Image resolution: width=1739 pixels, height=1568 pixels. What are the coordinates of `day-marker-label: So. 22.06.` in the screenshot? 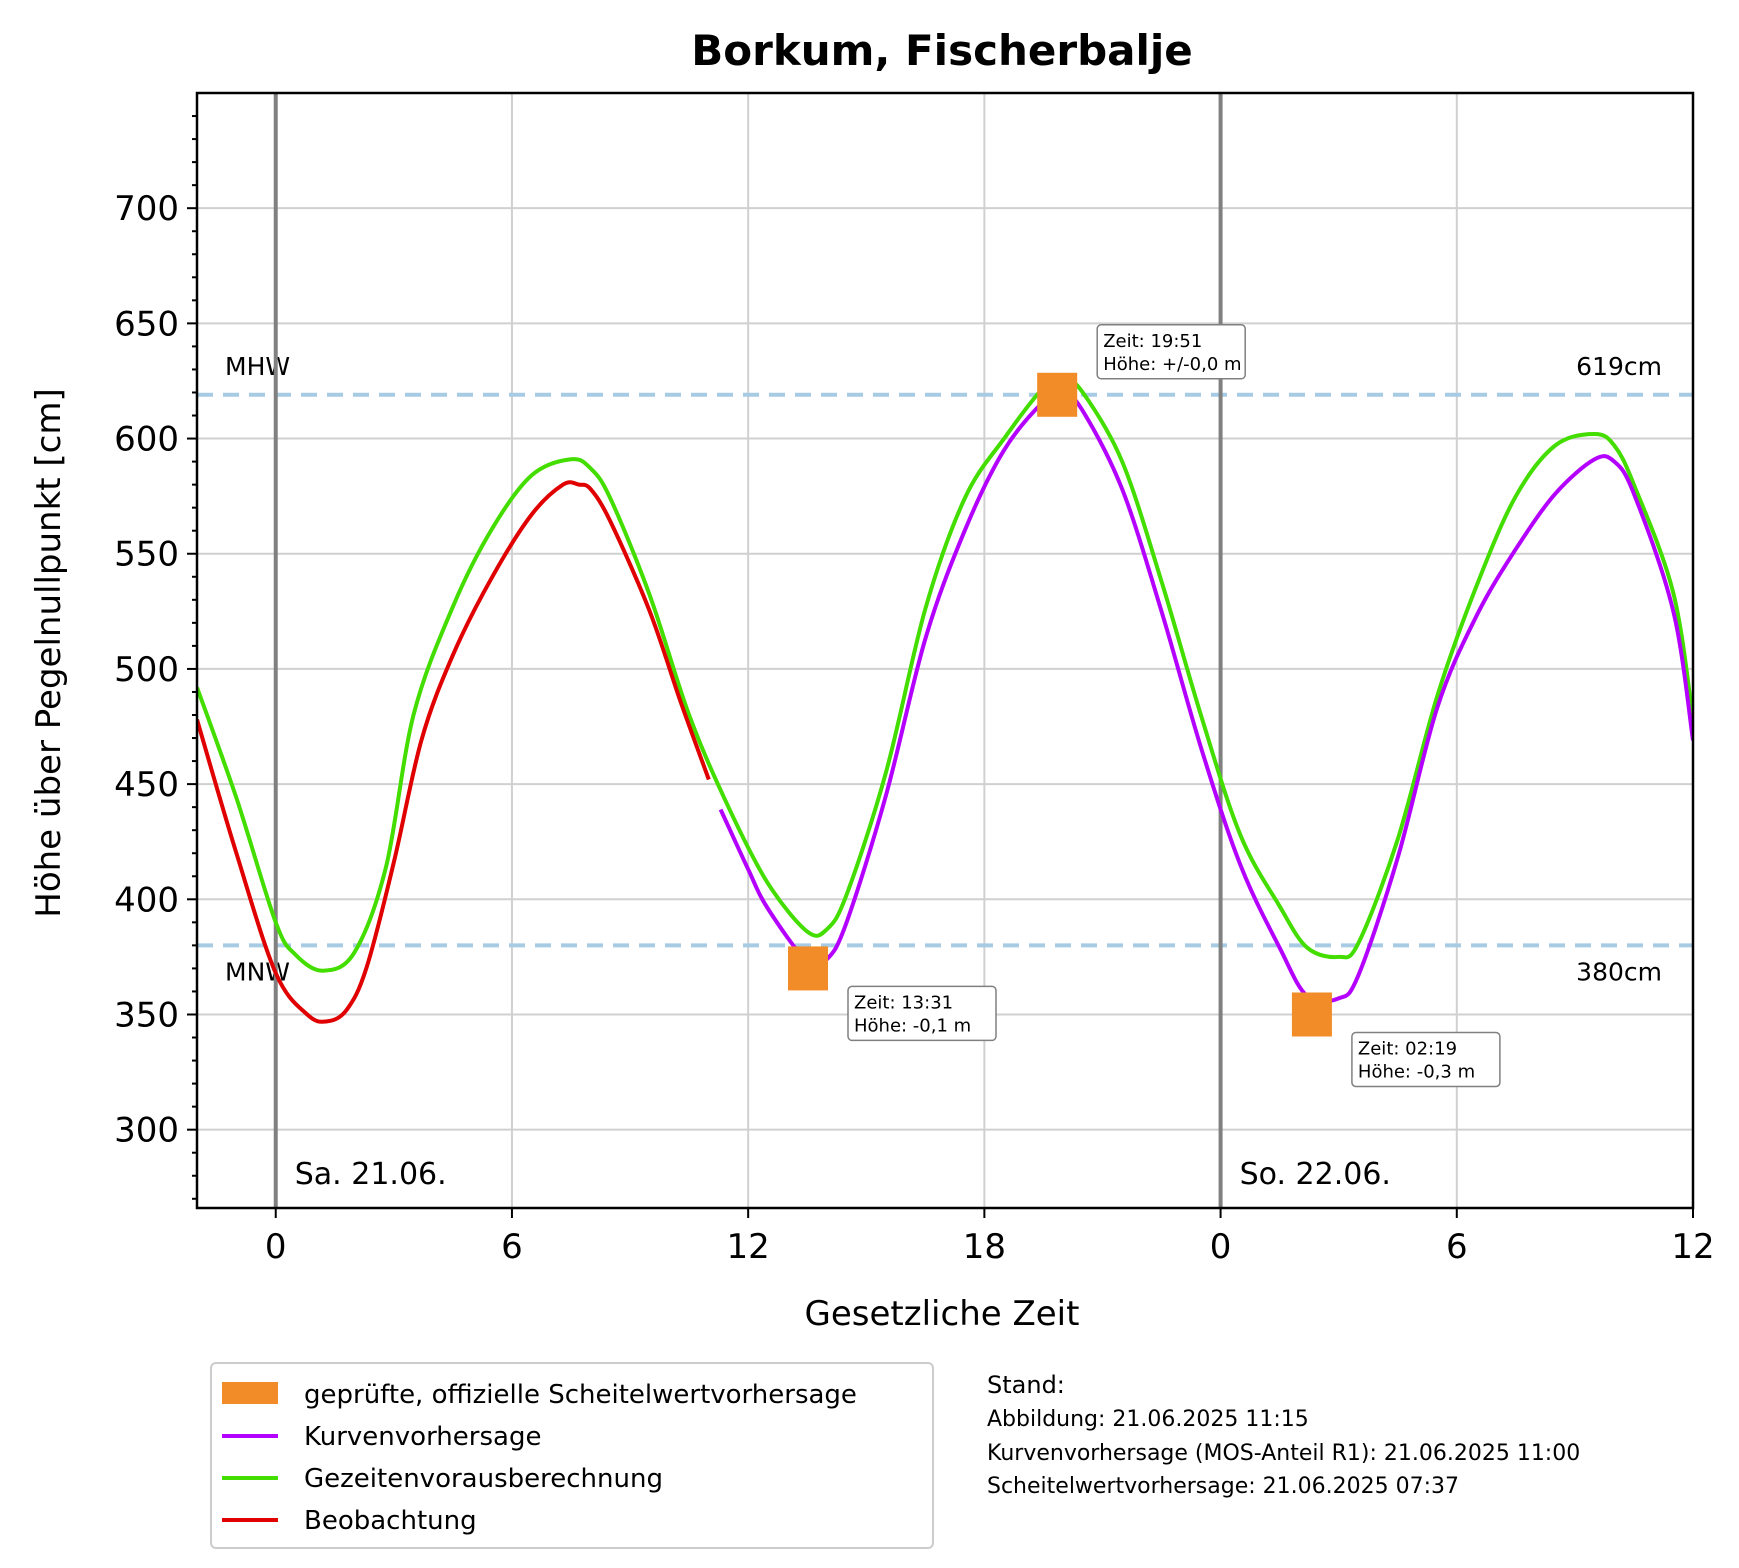 It's located at (1315, 1174).